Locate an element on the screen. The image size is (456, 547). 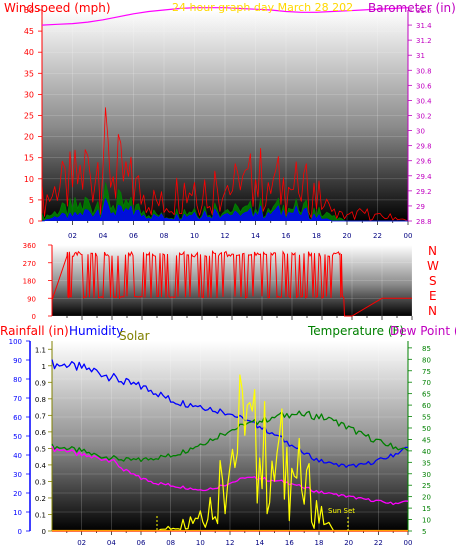
bottom-x-tick-label: 22 is located at coordinates (378, 543).